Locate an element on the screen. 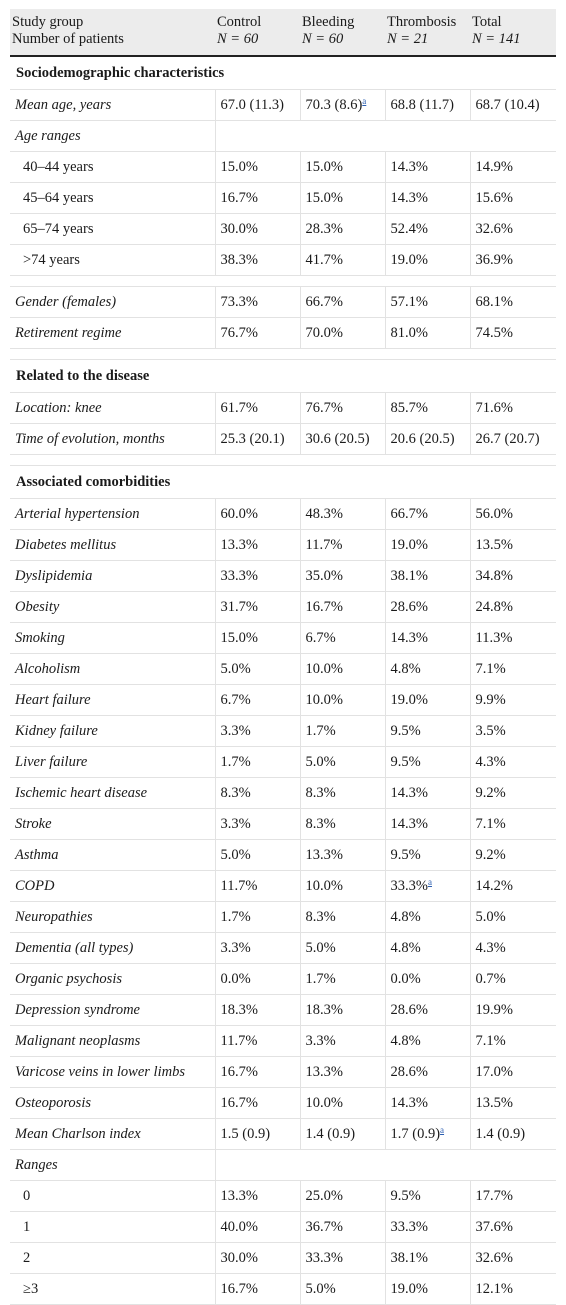 Image resolution: width=566 pixels, height=1305 pixels. table-row-age_40: 40–44 years 15.0% 15.0% 14.3% 14.9% is located at coordinates (283, 167).